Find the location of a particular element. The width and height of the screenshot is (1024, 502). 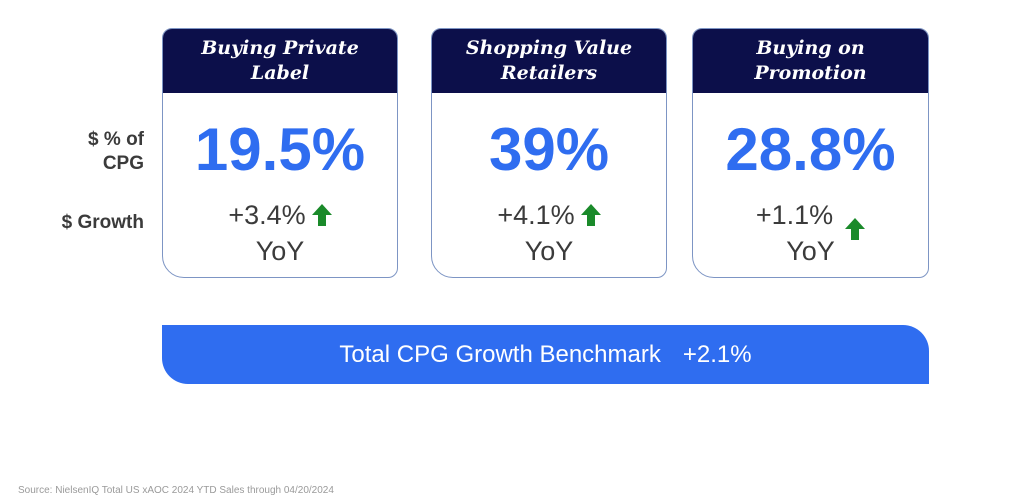

benchmark-value: +2.1% is located at coordinates (717, 354).